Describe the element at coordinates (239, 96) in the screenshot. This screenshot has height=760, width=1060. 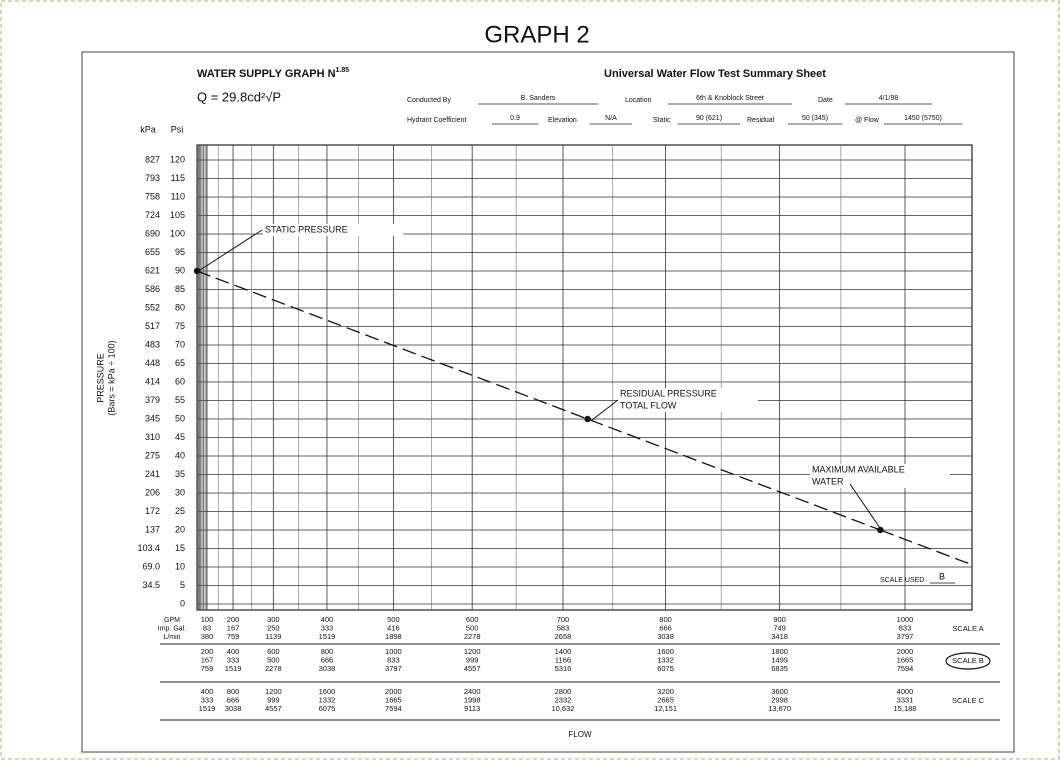
I see `formula: Q = 29.8cd²√P` at that location.